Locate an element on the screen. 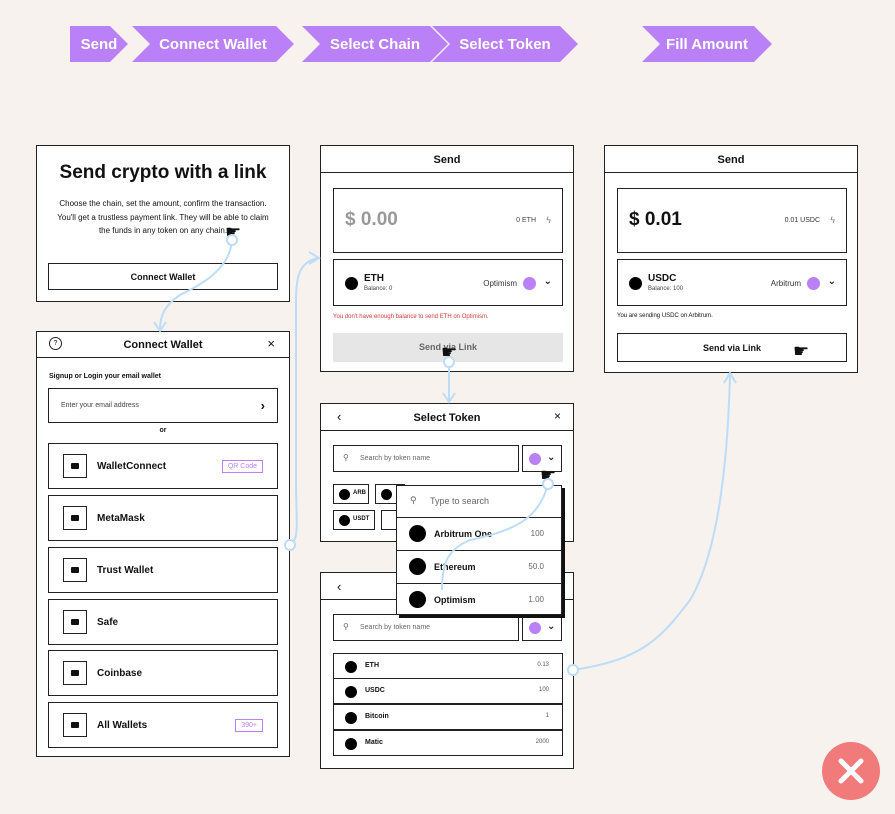  token-value: 1 is located at coordinates (547, 716).